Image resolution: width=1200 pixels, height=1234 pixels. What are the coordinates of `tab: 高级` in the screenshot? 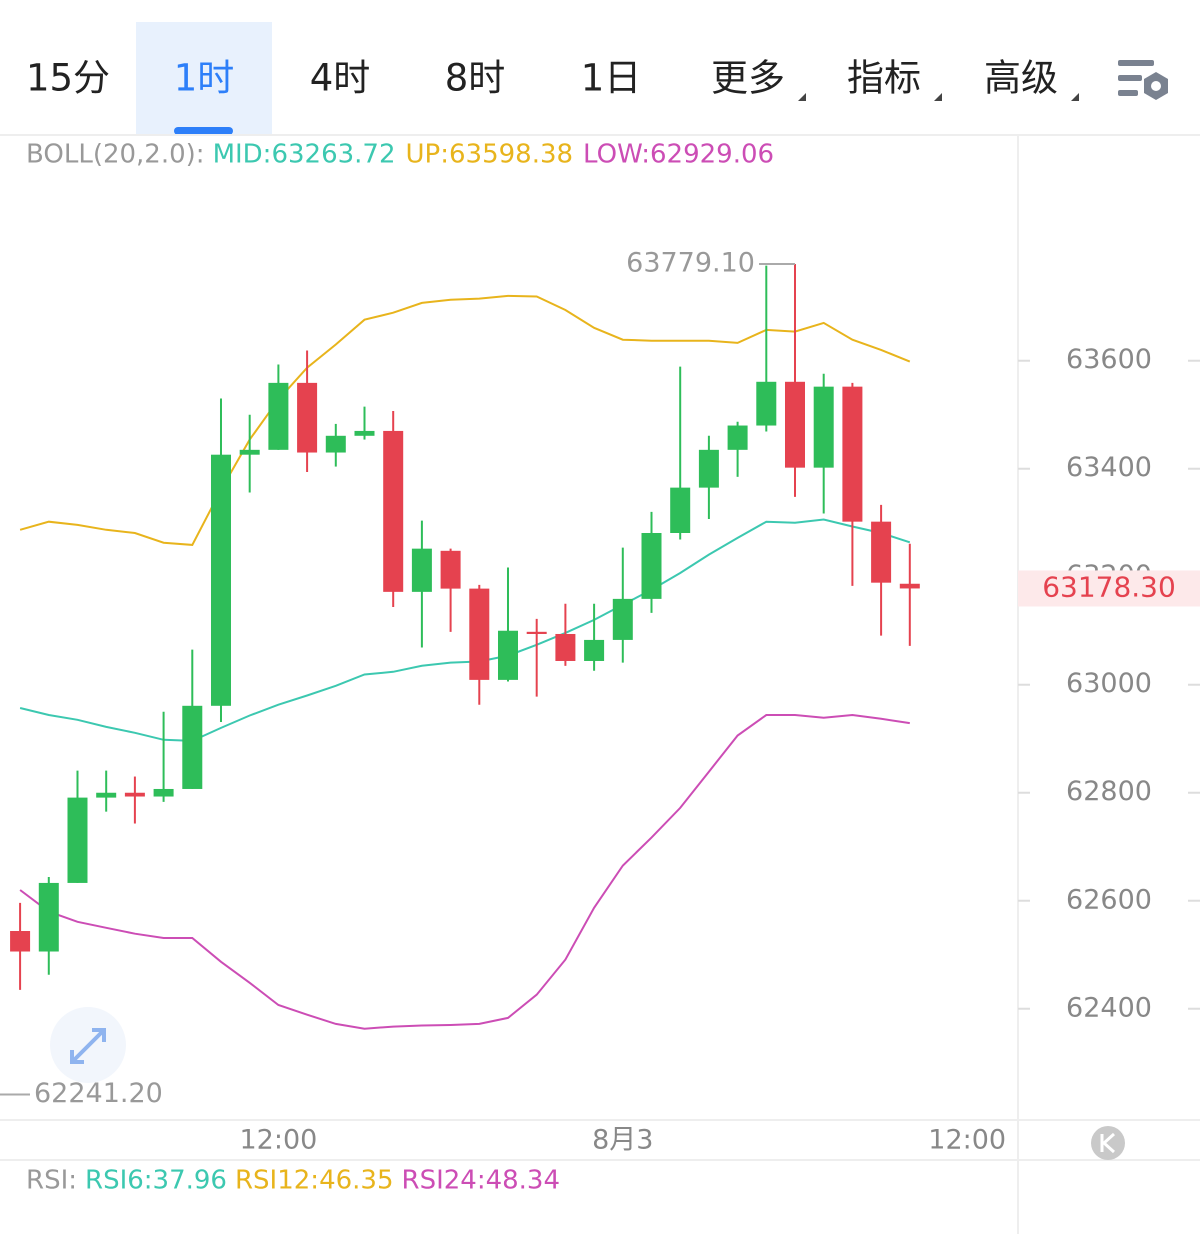 It's located at (1021, 78).